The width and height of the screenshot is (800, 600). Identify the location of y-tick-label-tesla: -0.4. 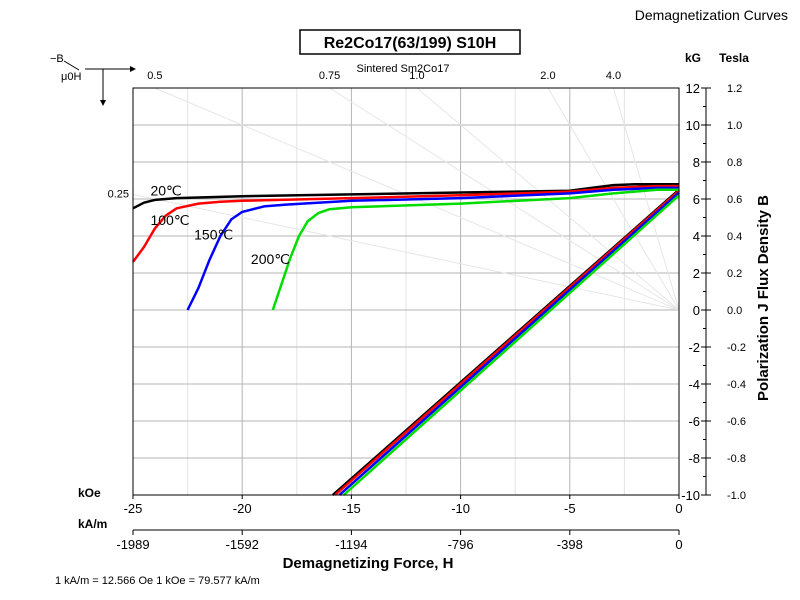
(736, 385).